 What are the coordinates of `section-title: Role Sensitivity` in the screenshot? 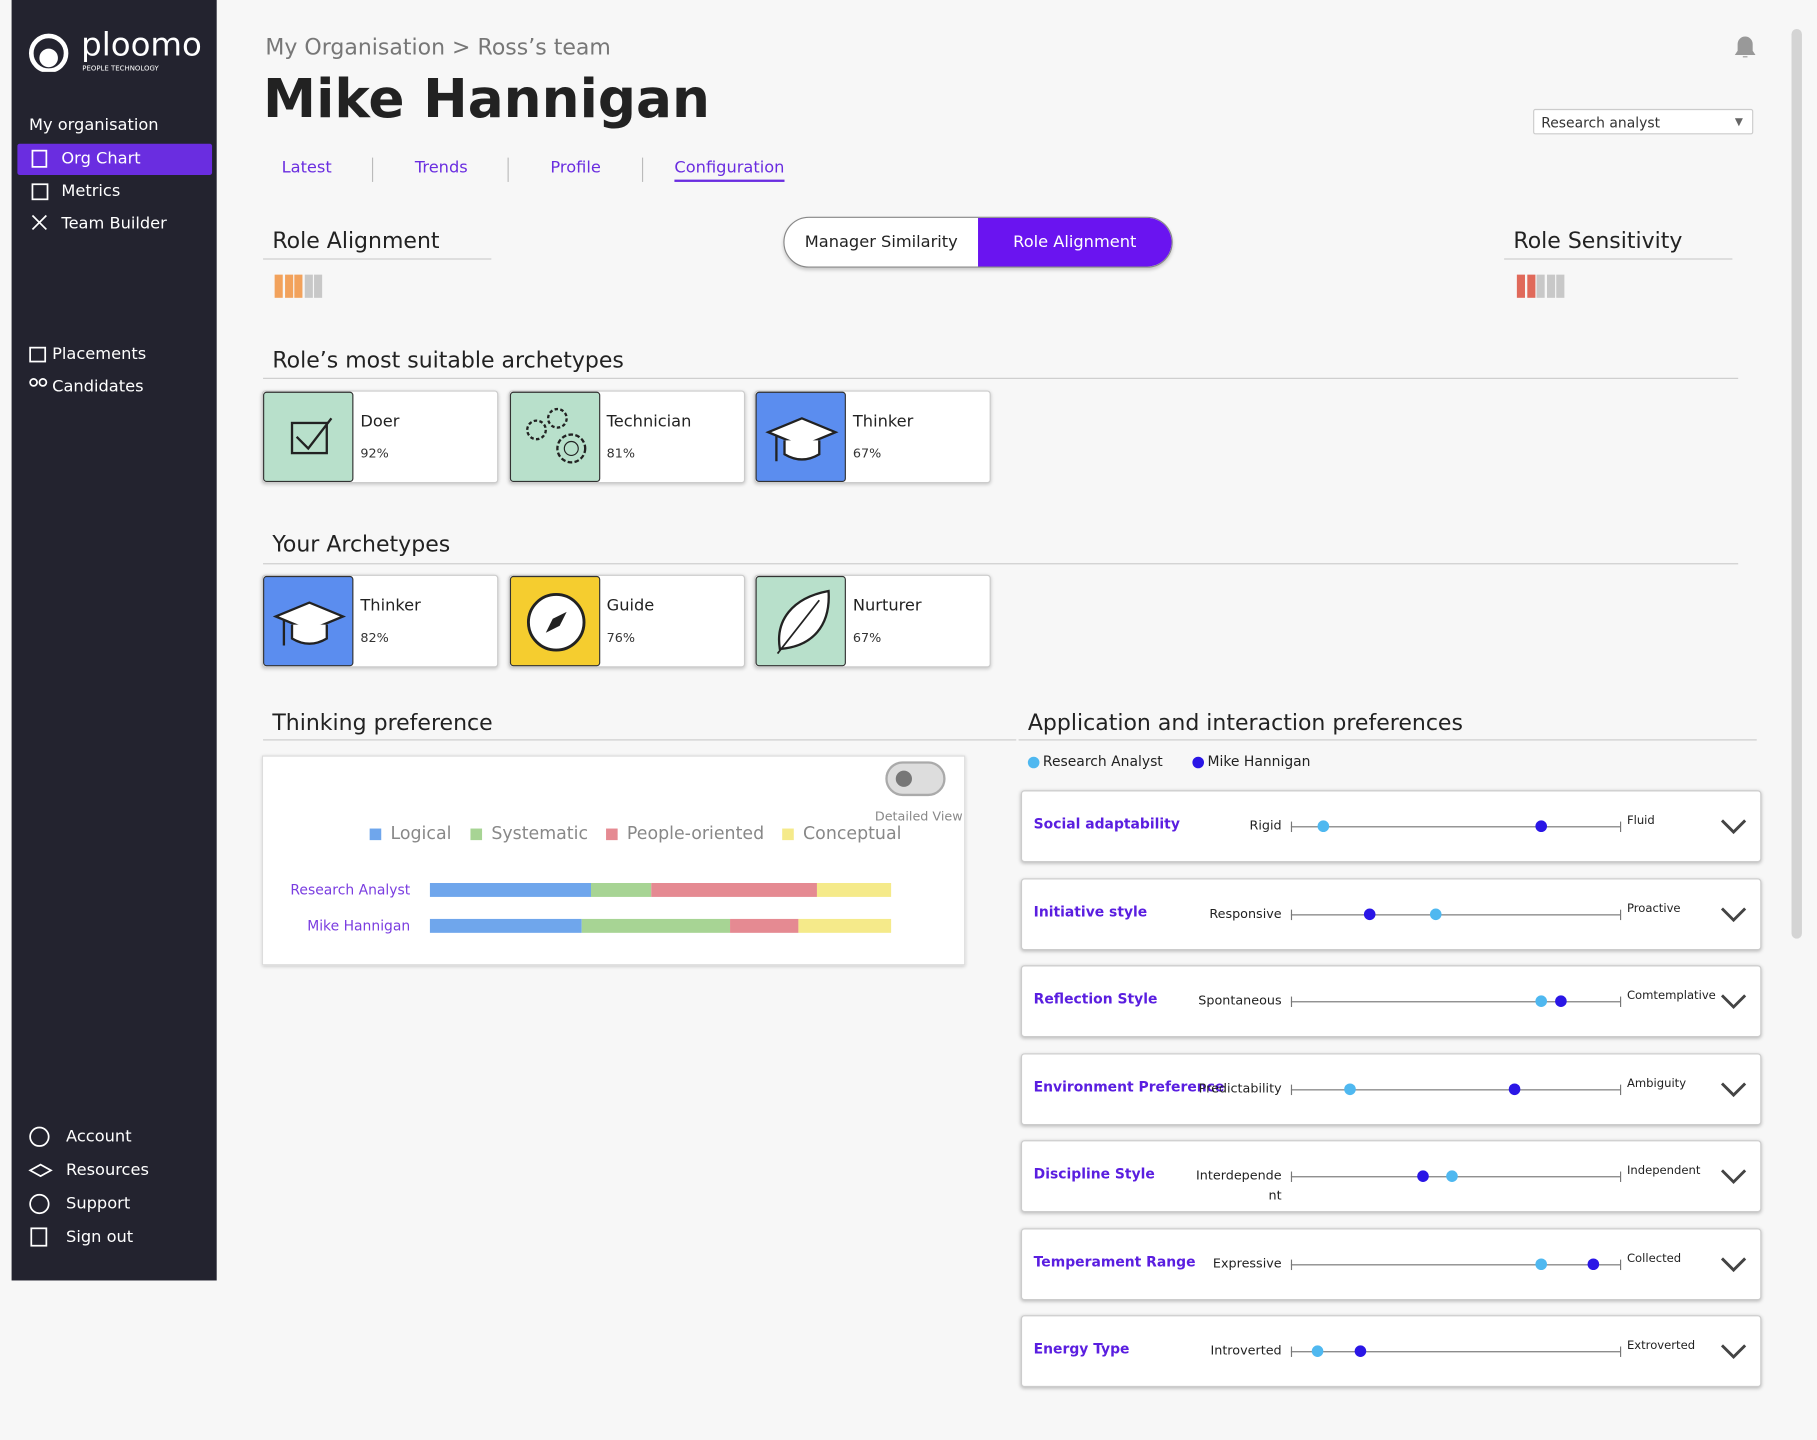 It's located at (1598, 241).